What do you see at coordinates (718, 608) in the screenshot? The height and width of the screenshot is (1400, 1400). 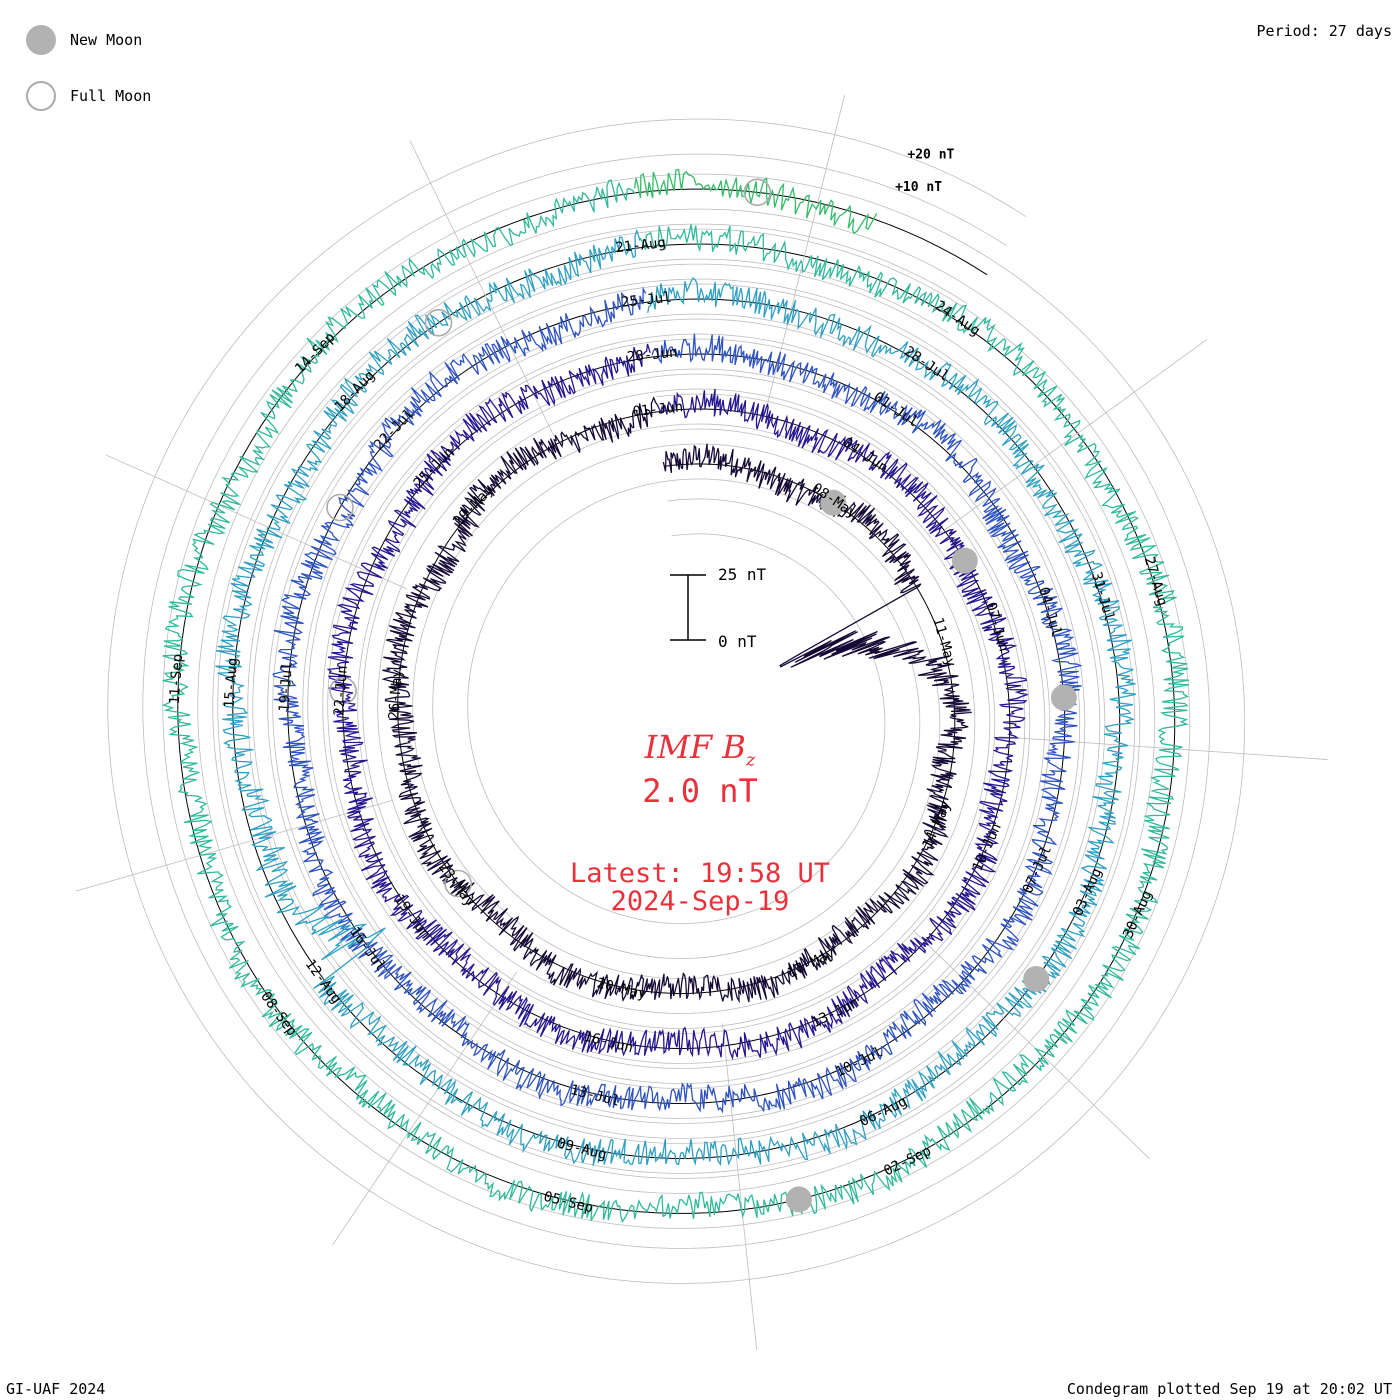 I see `scale-bar: 25 nT 0 nT` at bounding box center [718, 608].